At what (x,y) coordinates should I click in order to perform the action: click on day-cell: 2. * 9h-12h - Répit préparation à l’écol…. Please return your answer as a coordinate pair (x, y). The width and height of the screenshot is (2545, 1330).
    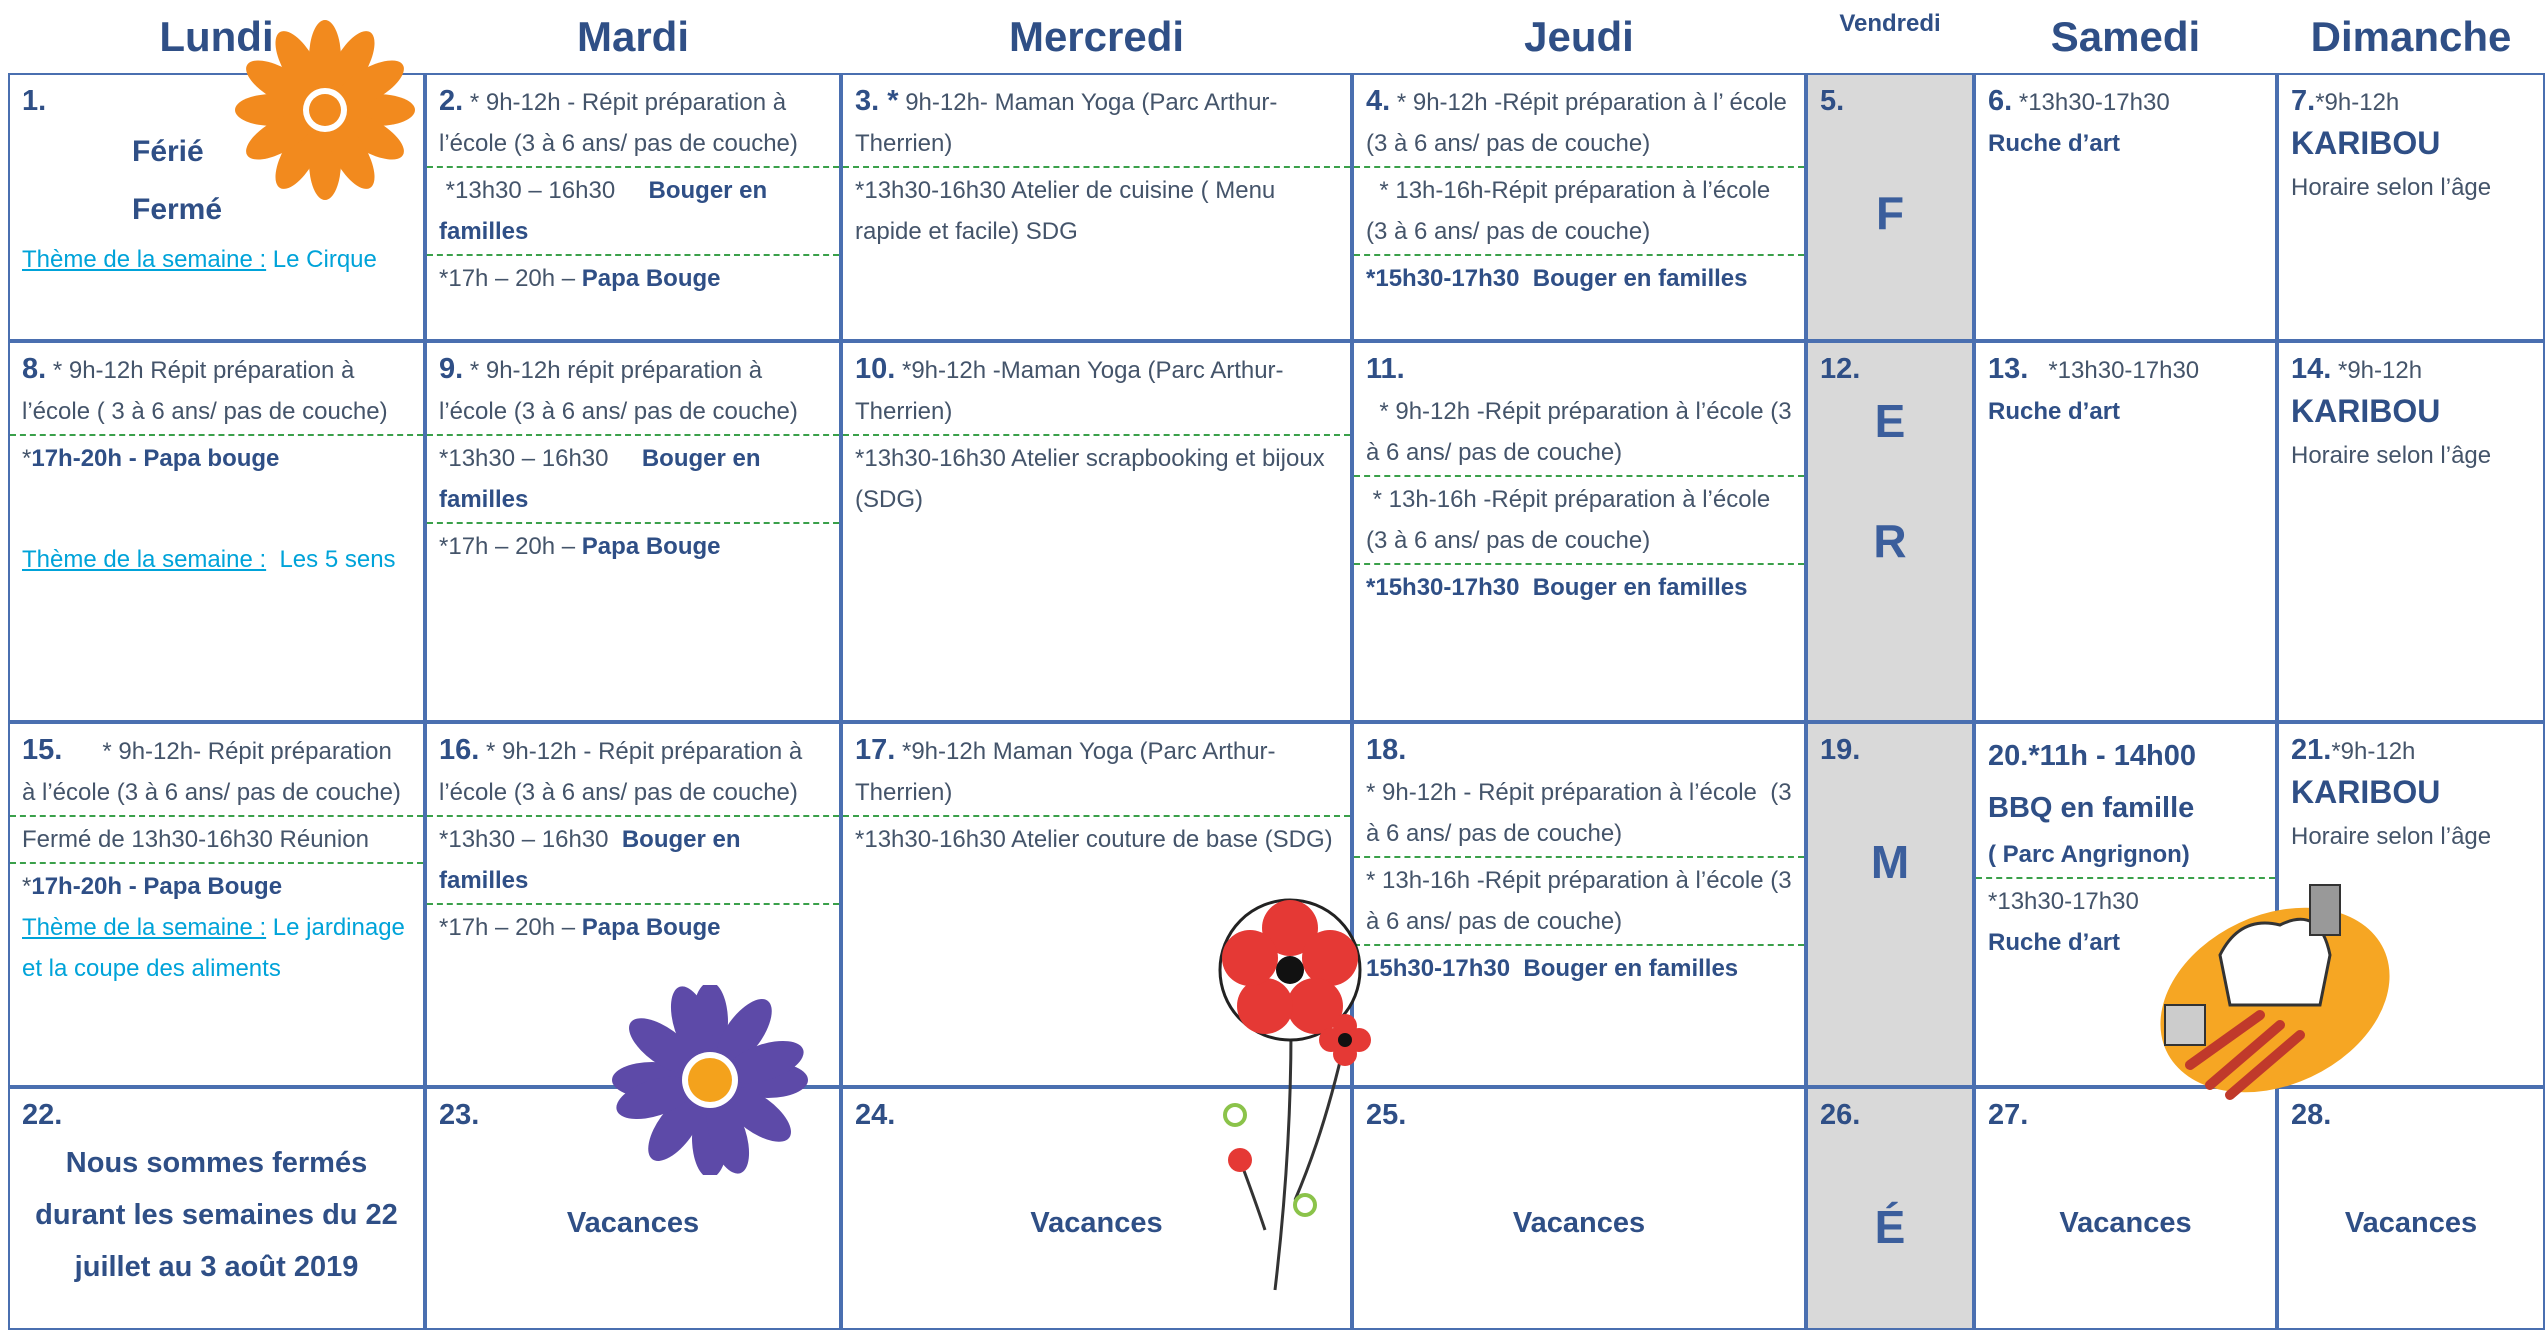
    Looking at the image, I should click on (633, 207).